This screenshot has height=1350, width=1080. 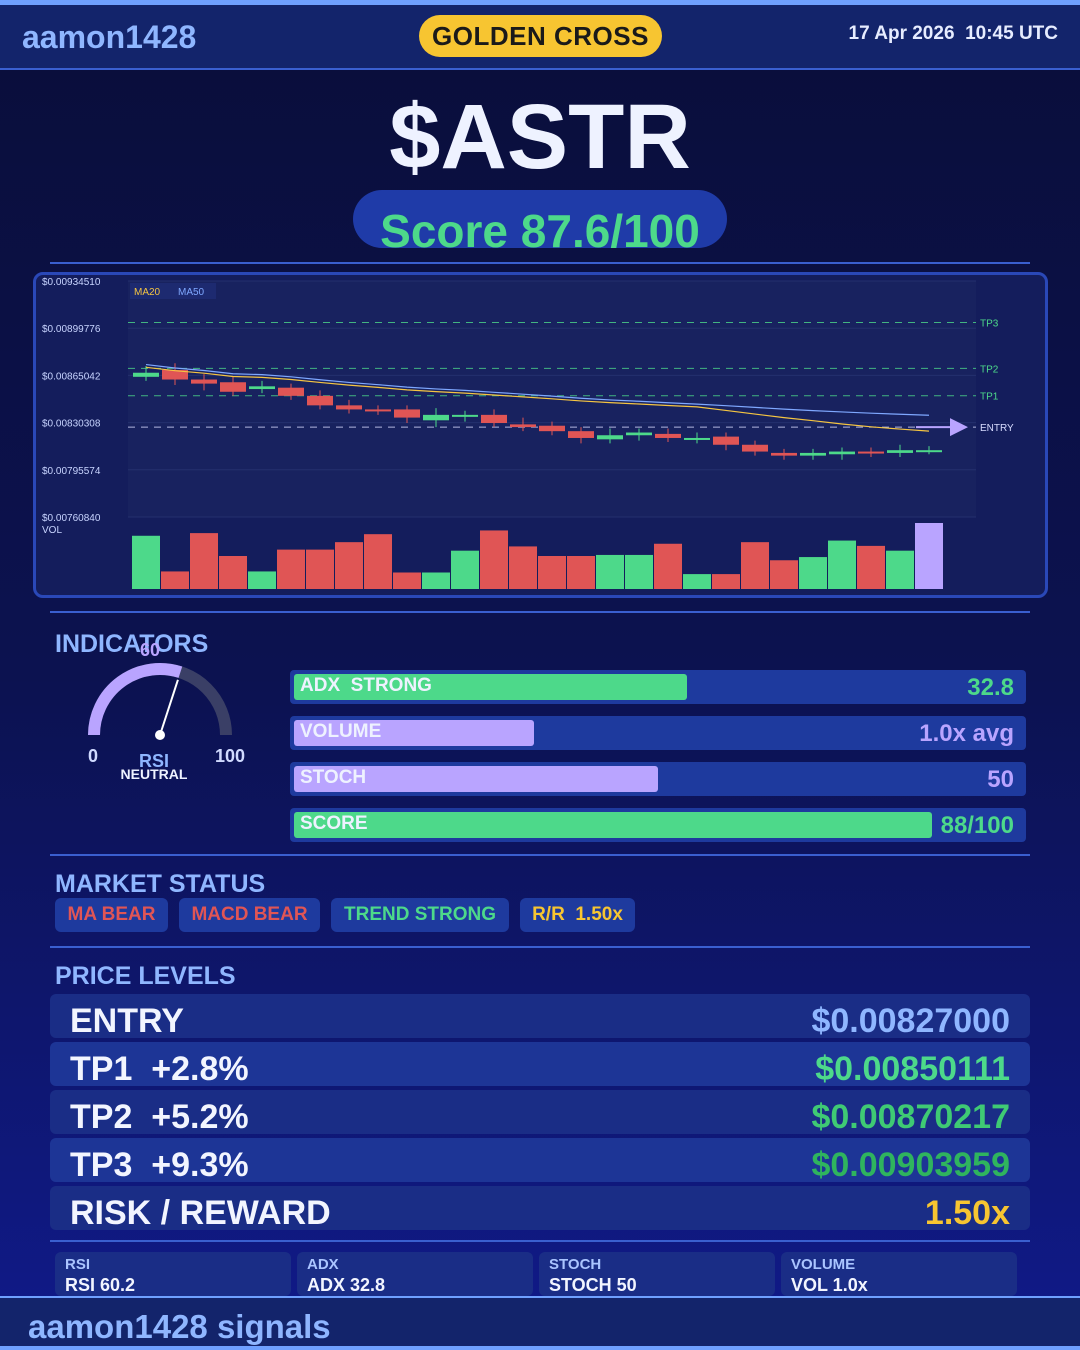 What do you see at coordinates (159, 1165) in the screenshot?
I see `price-level-name: TP3 +9.3%` at bounding box center [159, 1165].